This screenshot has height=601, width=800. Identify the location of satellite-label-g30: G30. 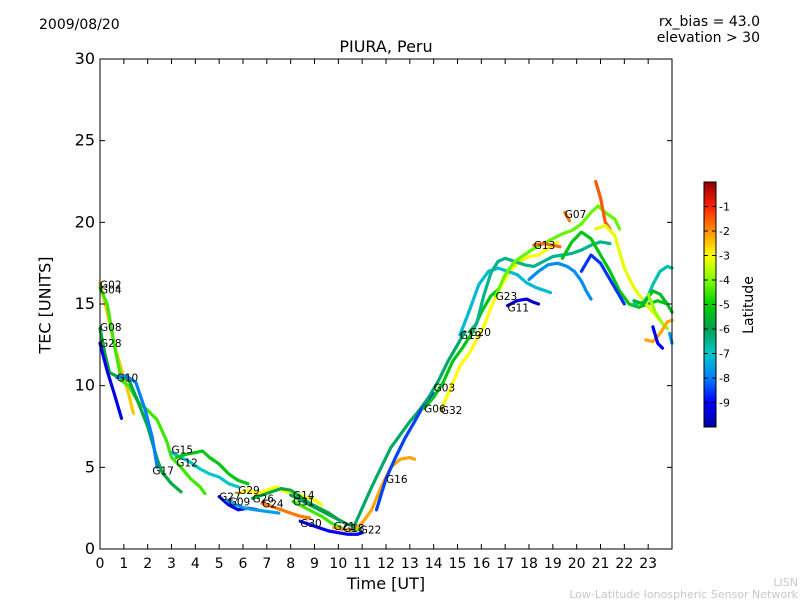
(311, 524).